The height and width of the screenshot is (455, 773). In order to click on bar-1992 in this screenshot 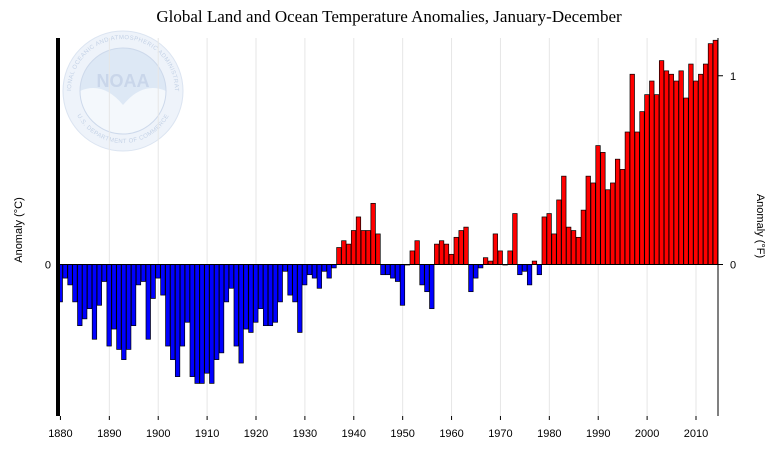, I will do `click(608, 227)`.